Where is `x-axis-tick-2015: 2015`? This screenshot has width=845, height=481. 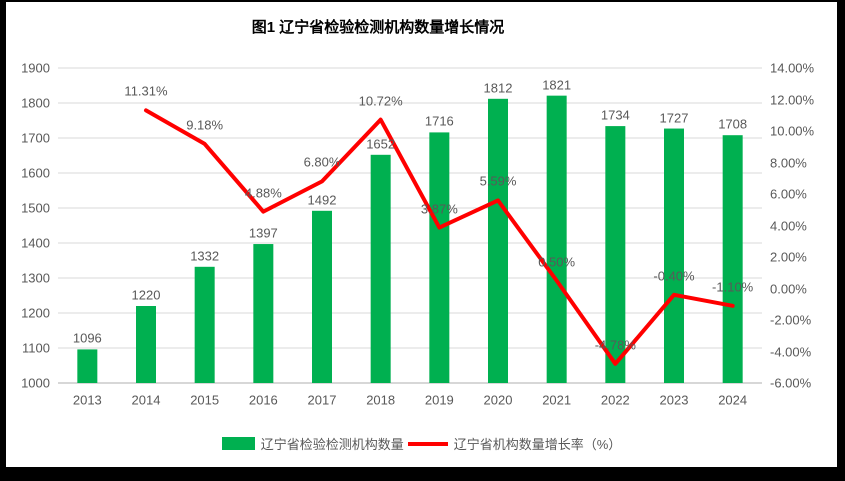
x-axis-tick-2015: 2015 is located at coordinates (205, 400).